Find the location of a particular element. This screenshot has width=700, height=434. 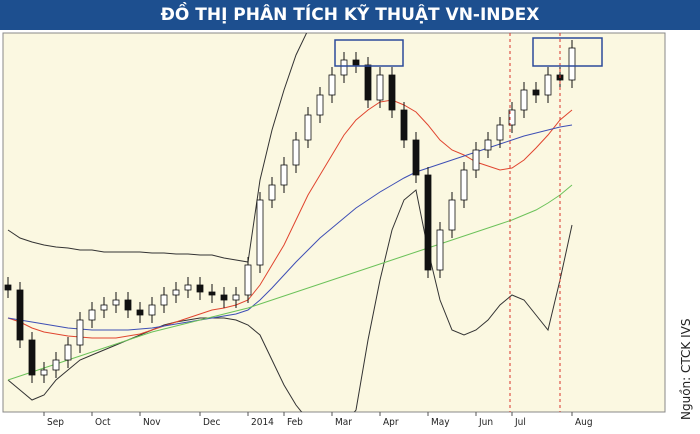

x-tick-label: Feb is located at coordinates (295, 422).